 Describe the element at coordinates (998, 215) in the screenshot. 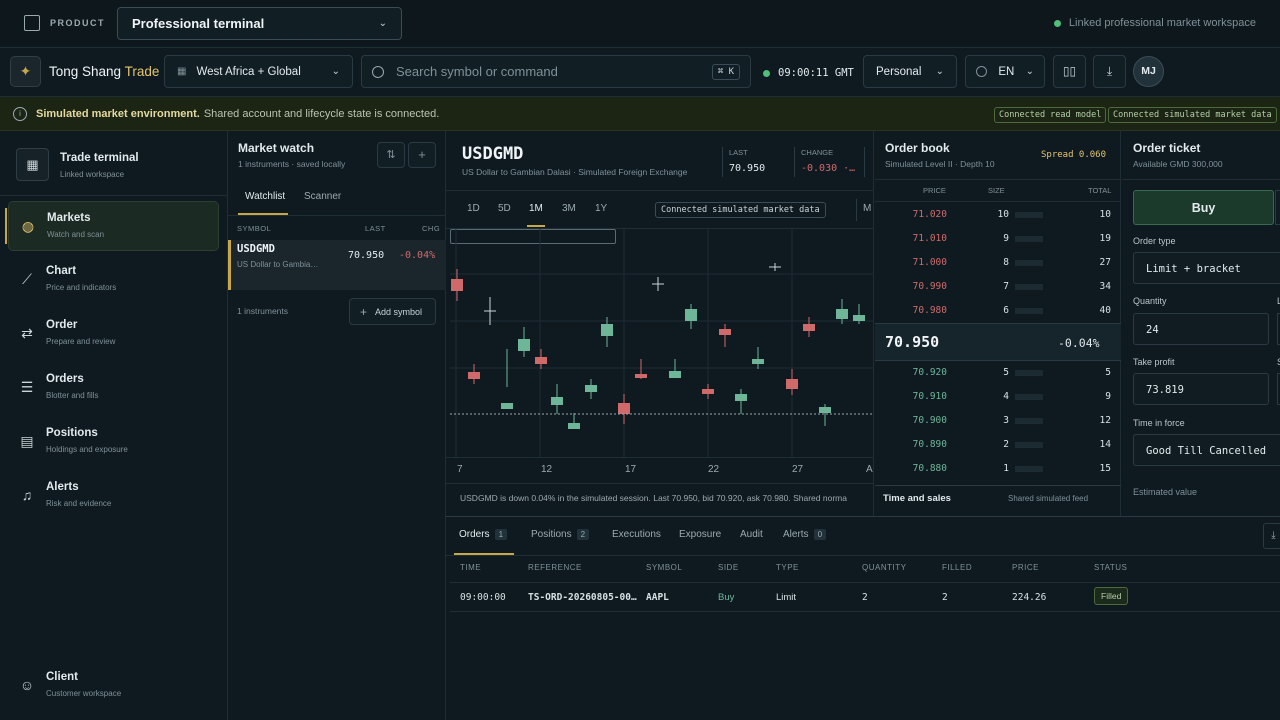

I see `ask-row: 71.020 10 10` at that location.